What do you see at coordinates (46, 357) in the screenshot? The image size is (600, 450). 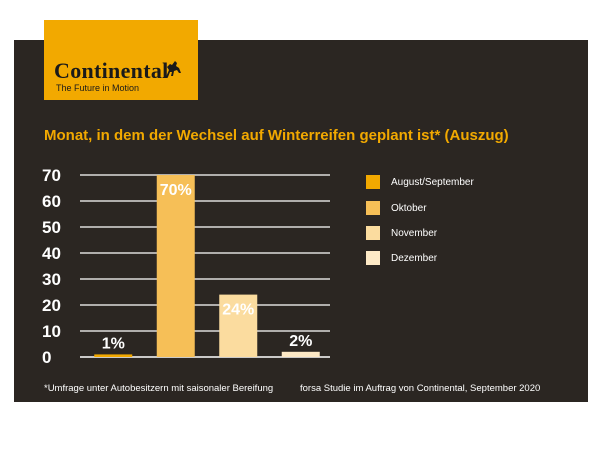 I see `y-tick-label: 0` at bounding box center [46, 357].